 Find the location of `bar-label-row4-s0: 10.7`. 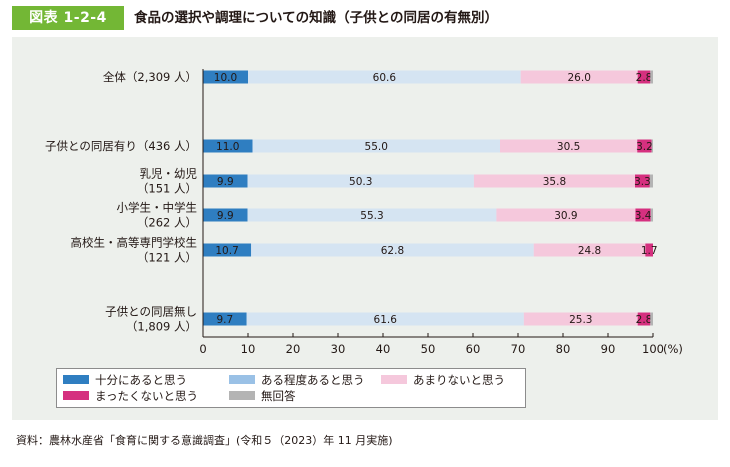

bar-label-row4-s0: 10.7 is located at coordinates (226, 251).